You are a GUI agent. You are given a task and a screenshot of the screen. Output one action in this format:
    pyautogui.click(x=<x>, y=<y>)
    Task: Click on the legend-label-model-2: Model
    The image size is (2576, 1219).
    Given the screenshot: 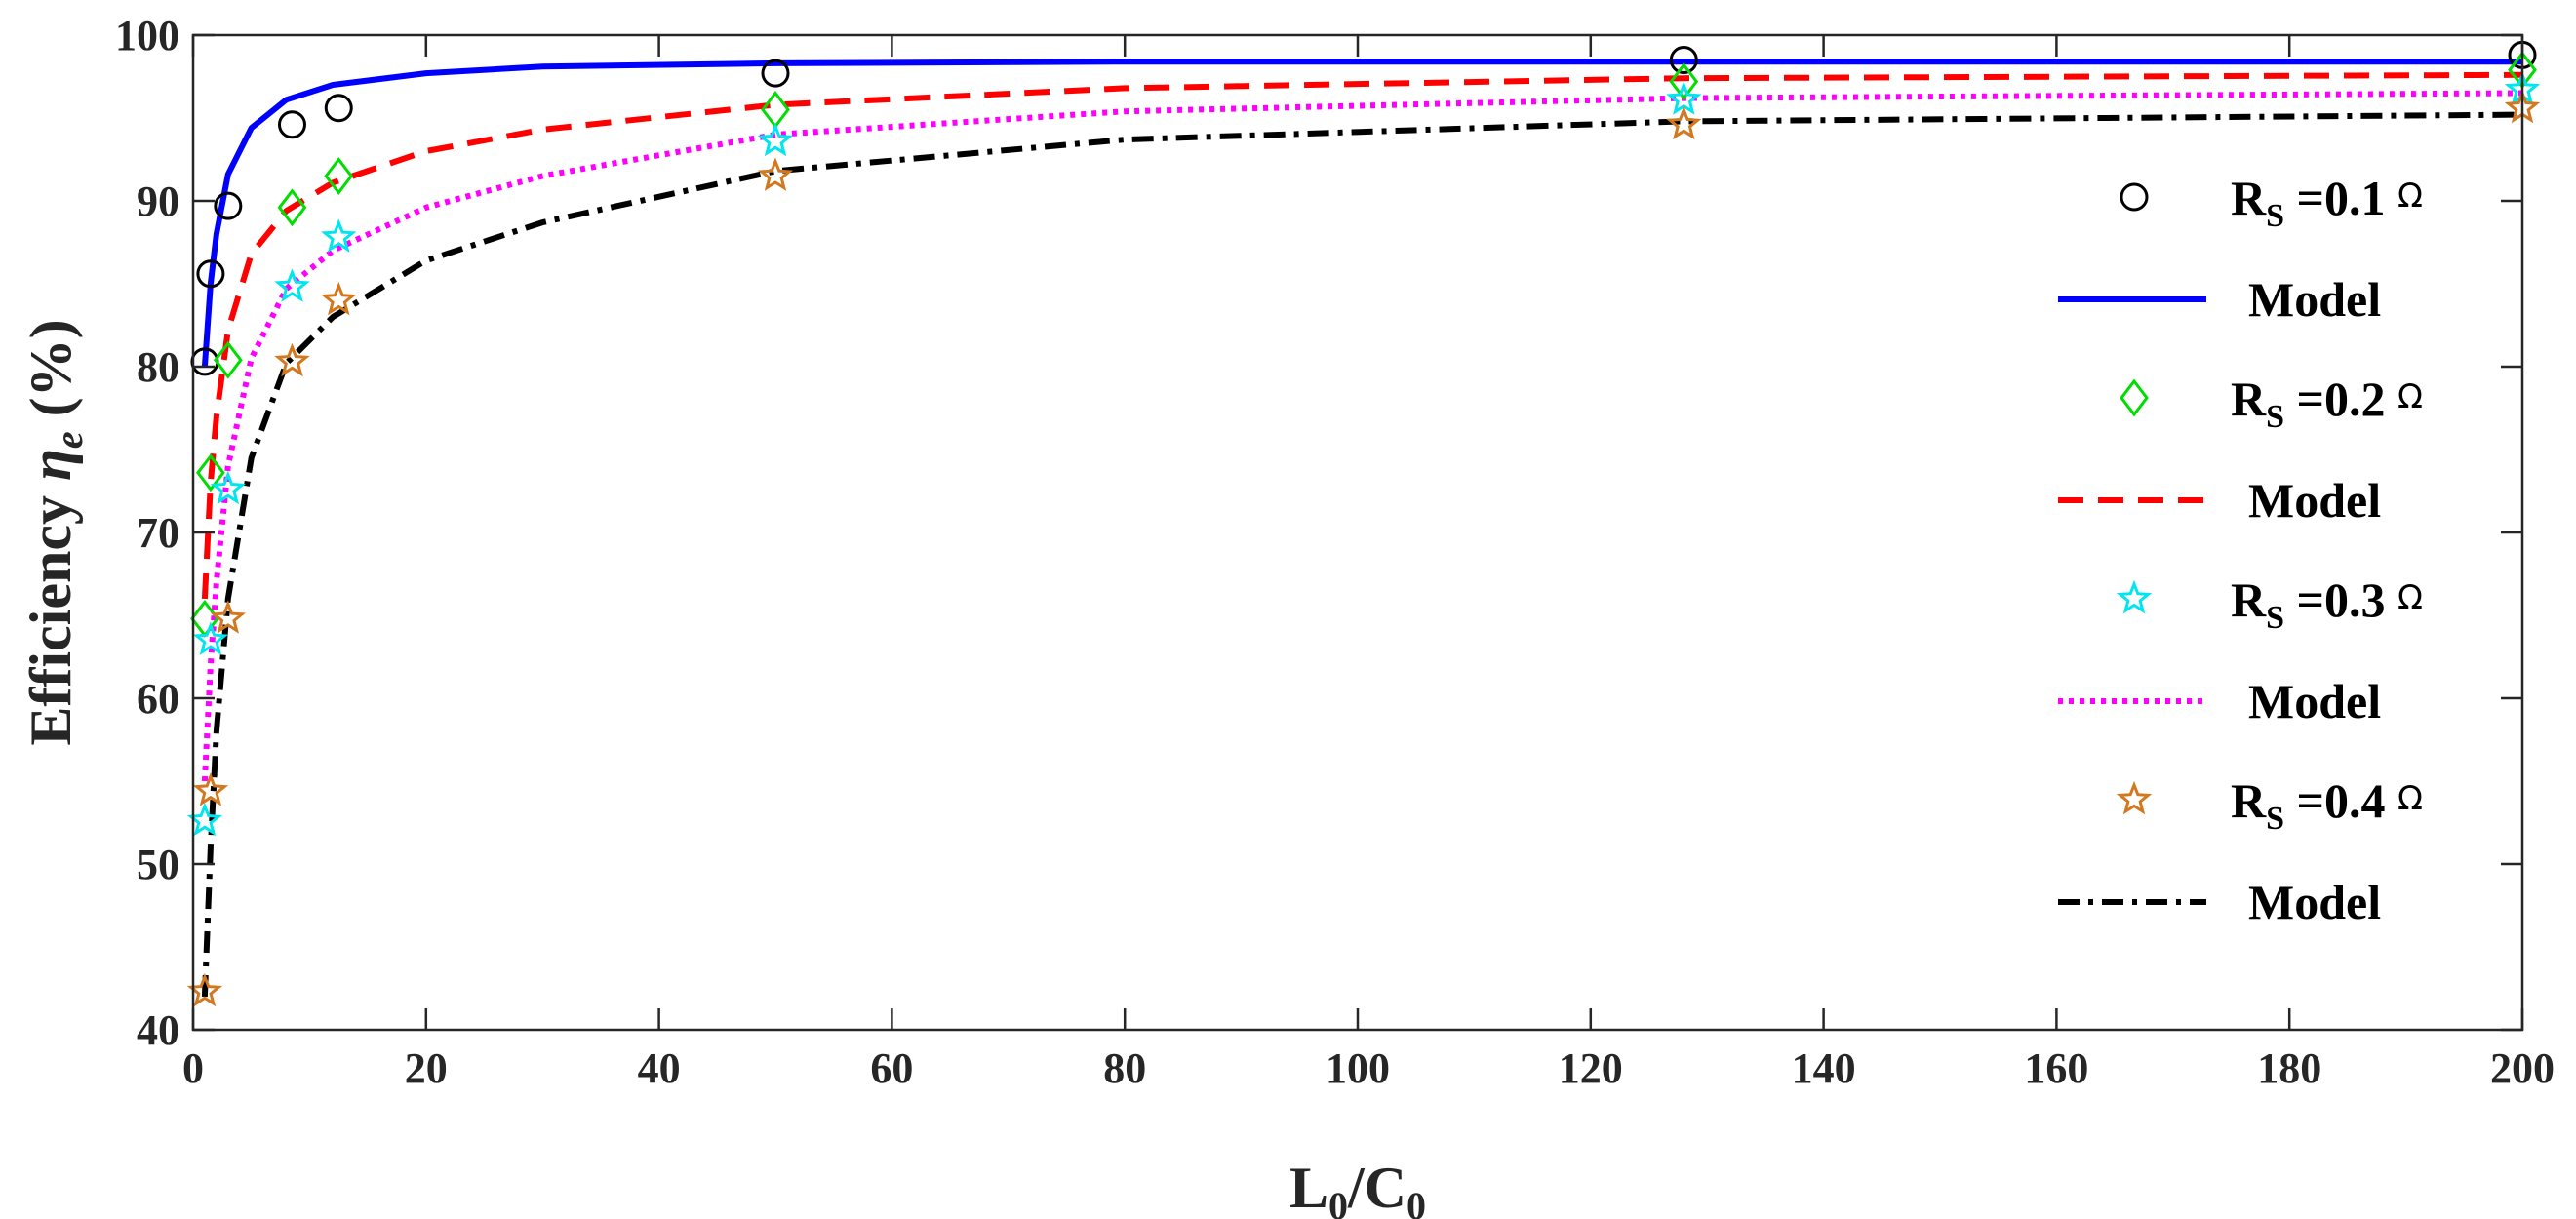 What is the action you would take?
    pyautogui.click(x=2314, y=500)
    